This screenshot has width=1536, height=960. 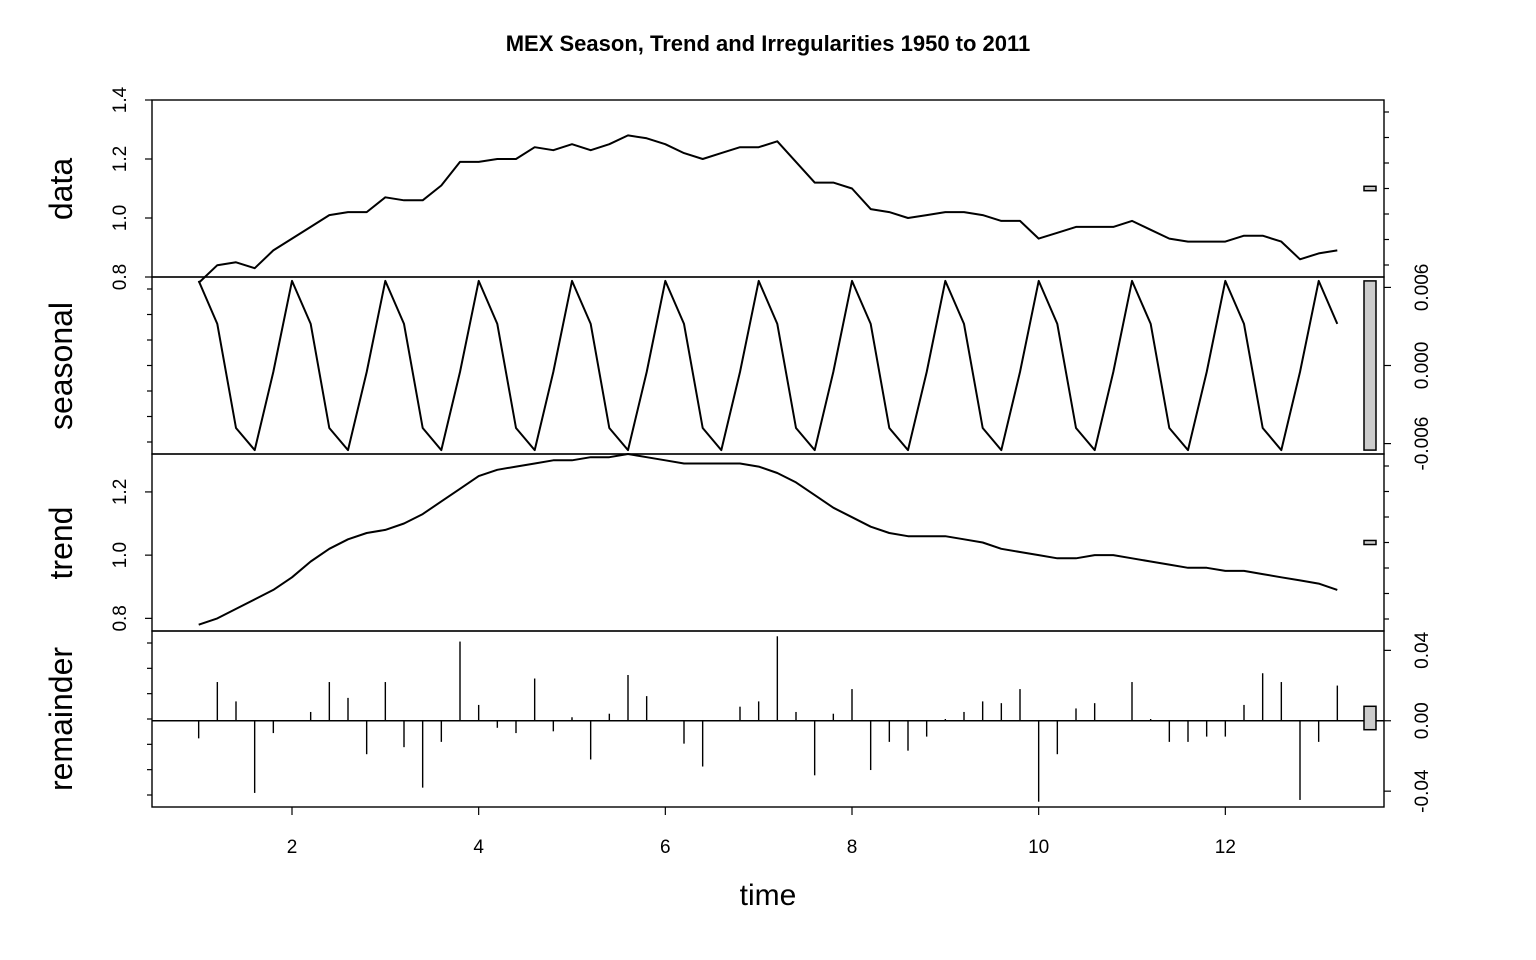 What do you see at coordinates (1422, 444) in the screenshot?
I see `seasonal-y-tick-label: -0.006` at bounding box center [1422, 444].